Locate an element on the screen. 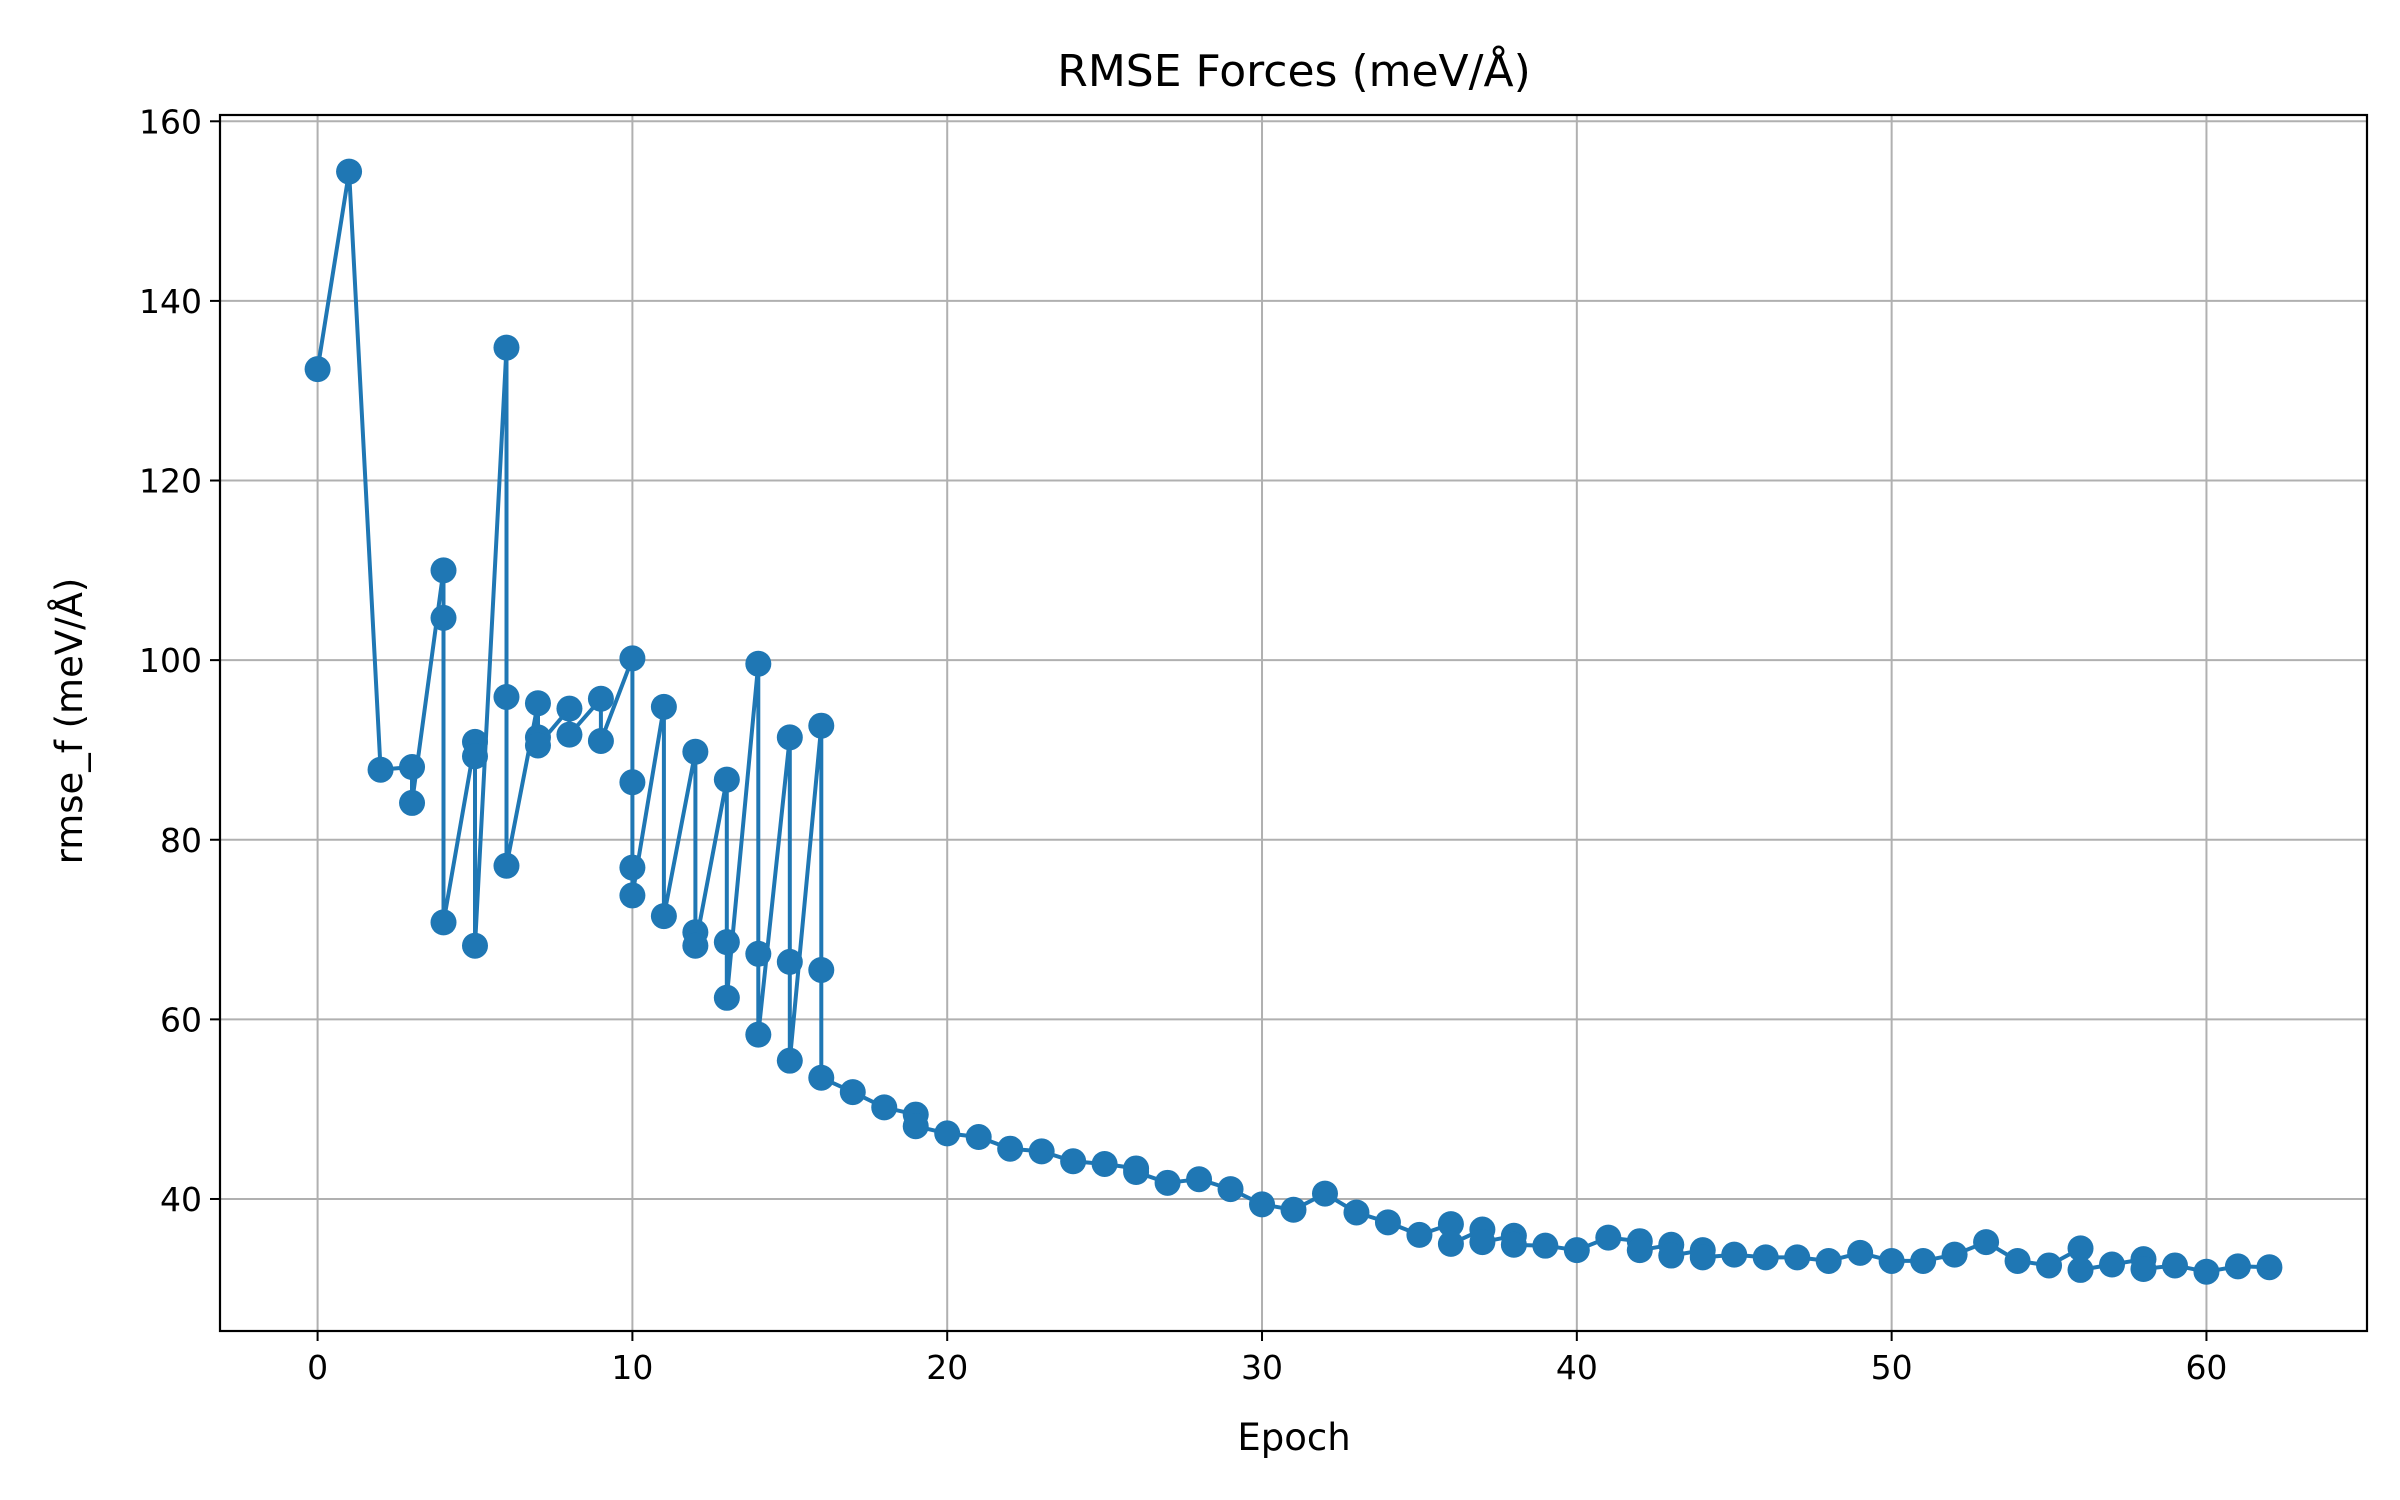  x-tick-label: 20 is located at coordinates (947, 1367).